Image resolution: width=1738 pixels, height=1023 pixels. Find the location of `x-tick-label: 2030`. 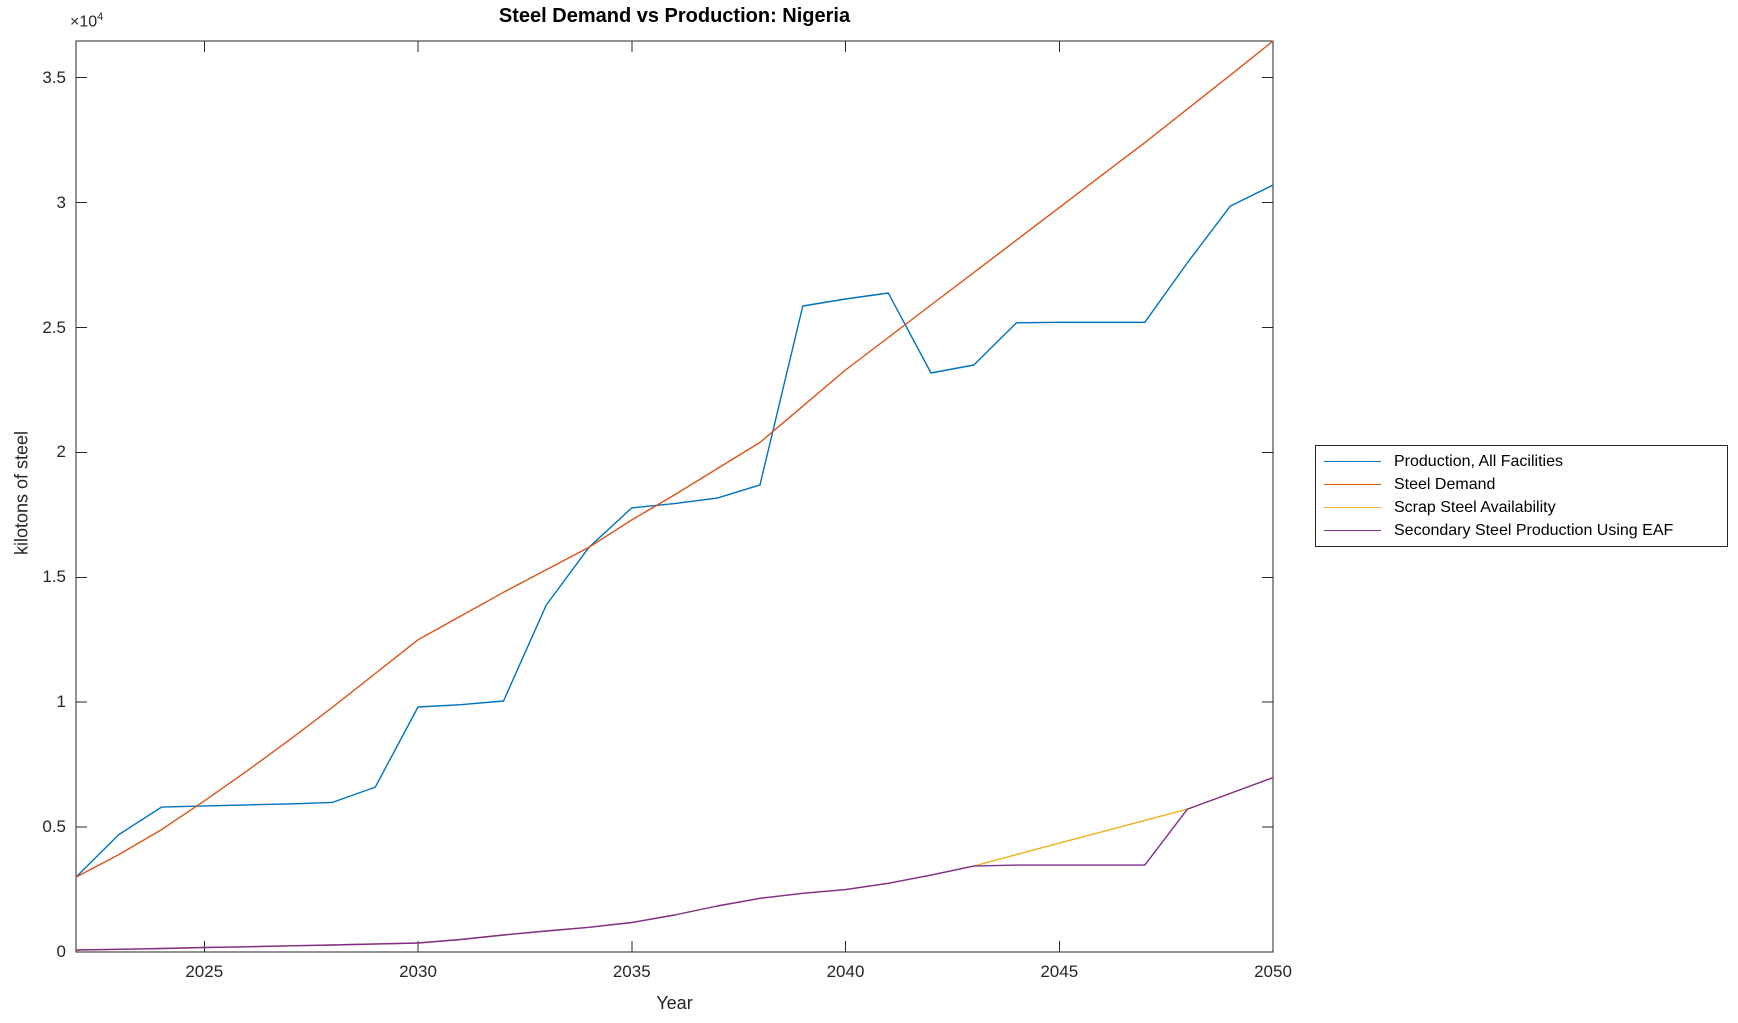

x-tick-label: 2030 is located at coordinates (418, 971).